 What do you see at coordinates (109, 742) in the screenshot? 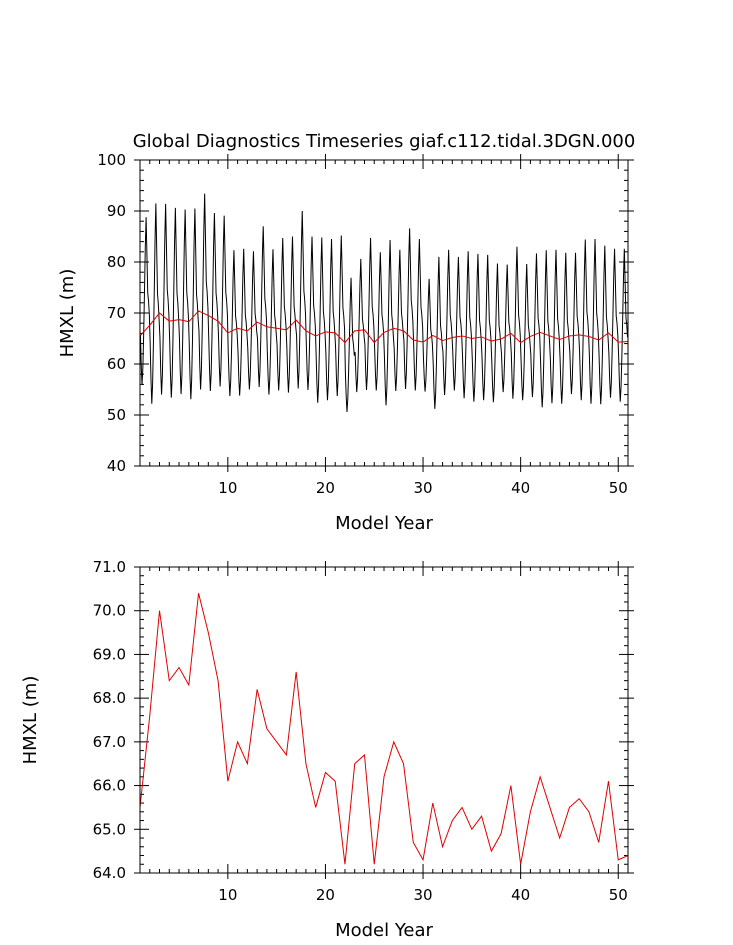
I see `bottom-y-tick-label: 67.0` at bounding box center [109, 742].